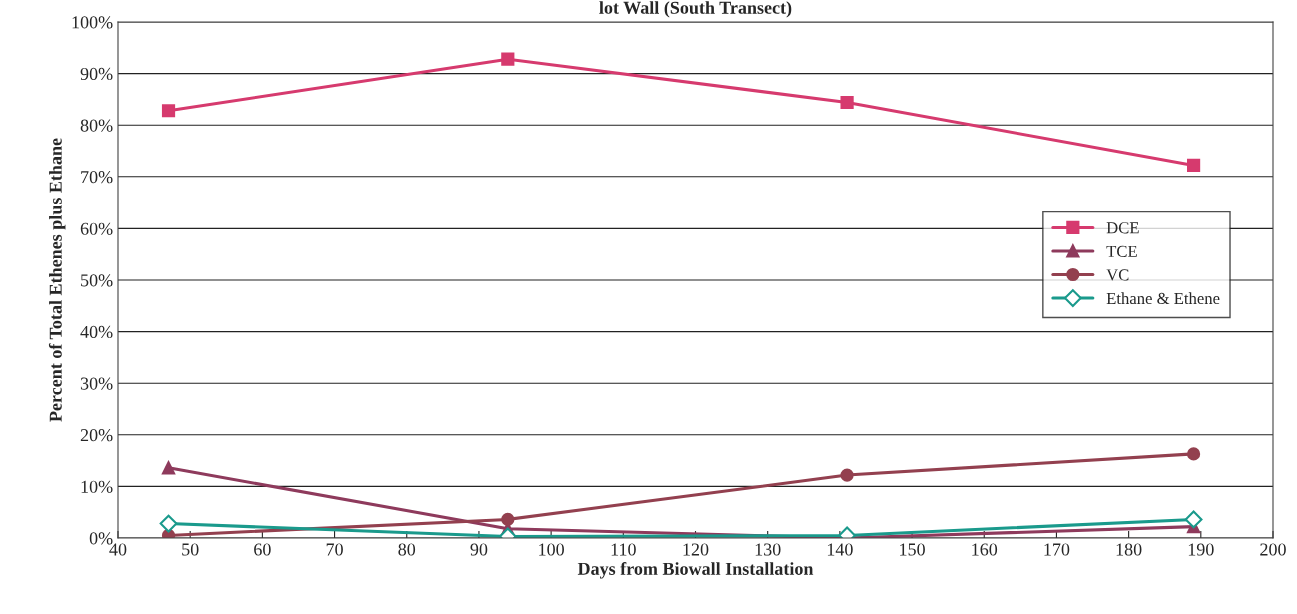 This screenshot has width=1297, height=614. I want to click on y-tick-label: 80%, so click(96, 125).